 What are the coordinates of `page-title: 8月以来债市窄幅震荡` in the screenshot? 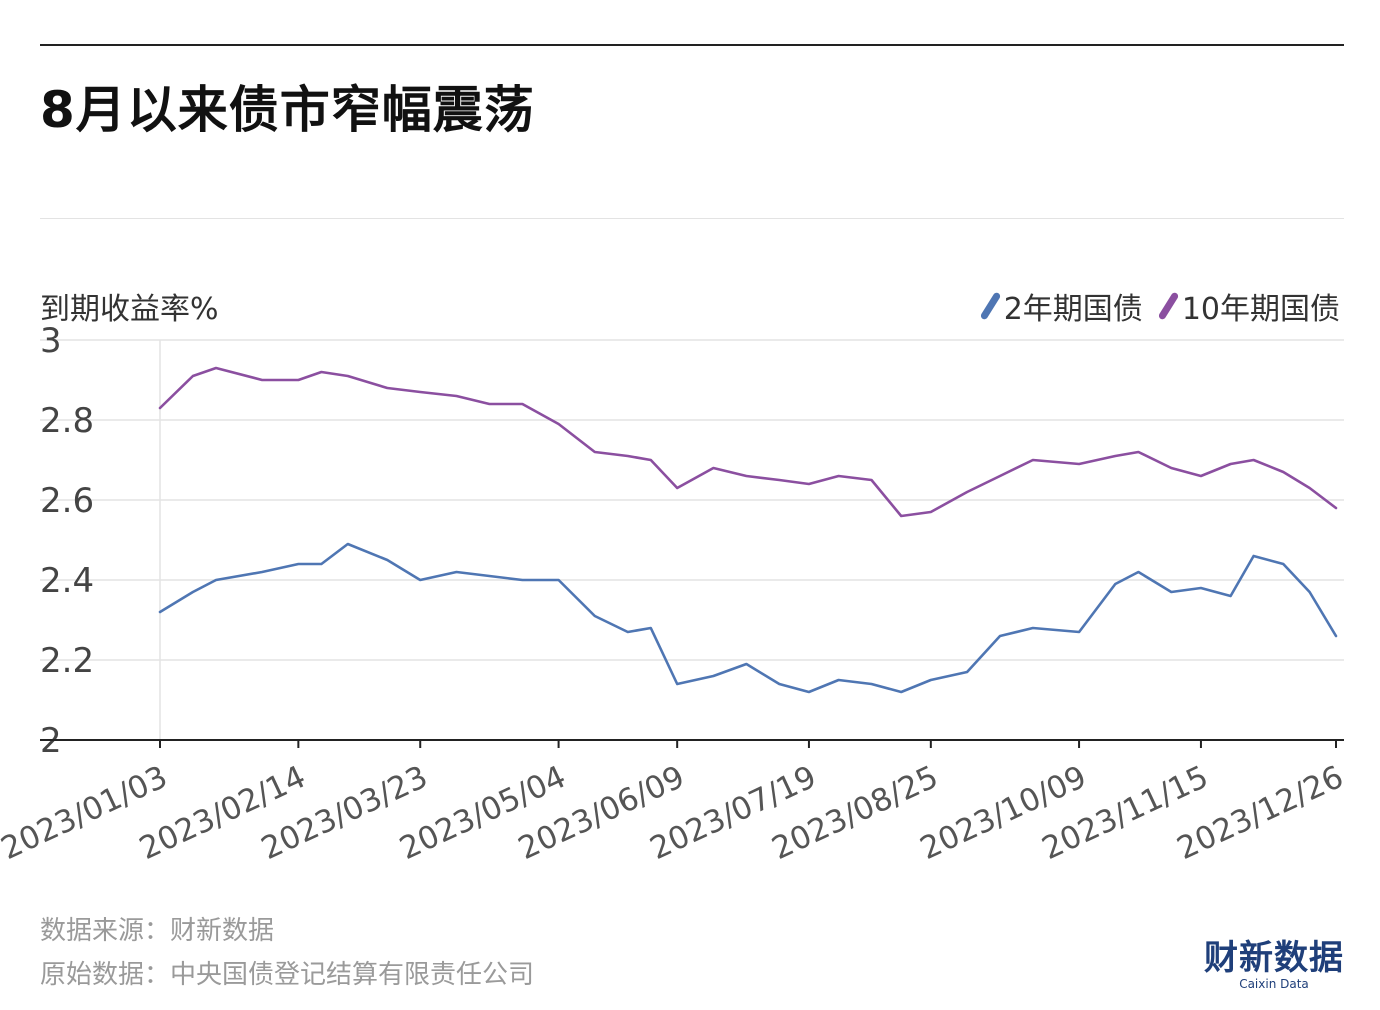 It's located at (287, 110).